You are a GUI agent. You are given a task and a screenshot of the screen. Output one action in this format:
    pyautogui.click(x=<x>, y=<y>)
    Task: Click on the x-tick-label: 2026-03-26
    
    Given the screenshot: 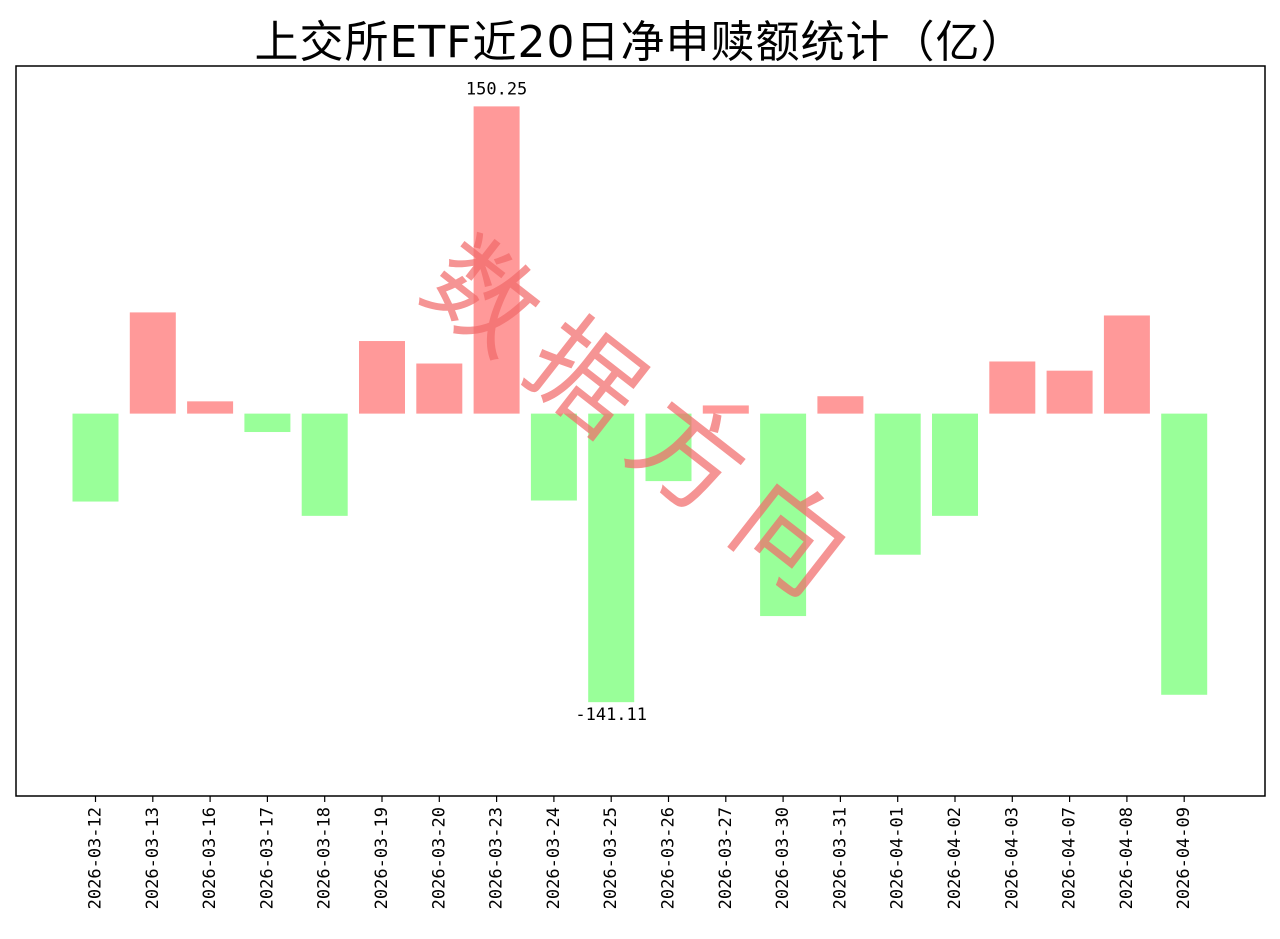 What is the action you would take?
    pyautogui.click(x=669, y=858)
    